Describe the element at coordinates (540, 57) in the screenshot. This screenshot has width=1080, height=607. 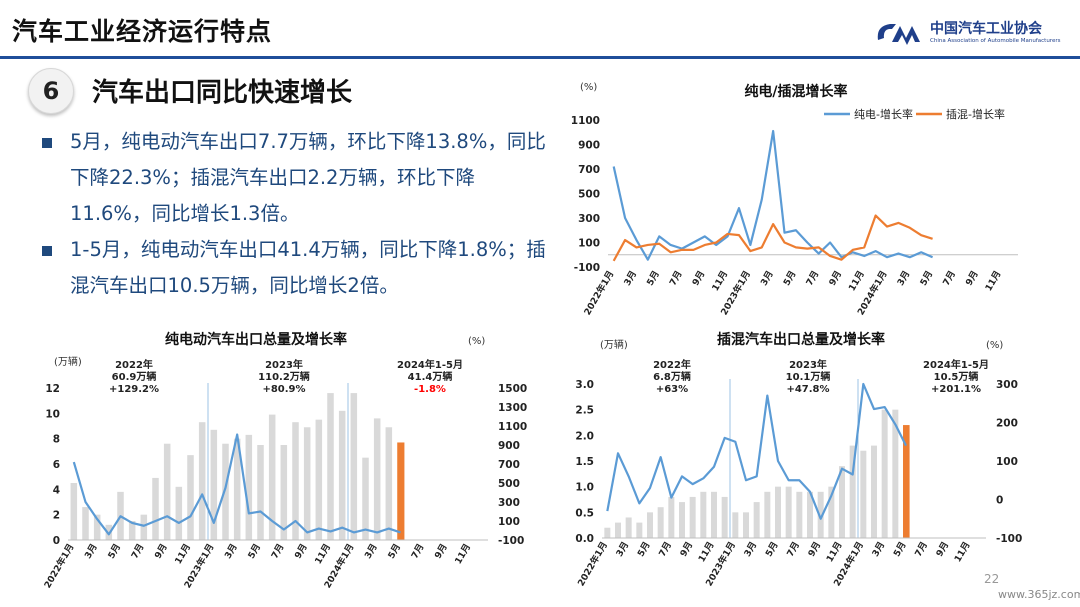
I see `header-divider` at that location.